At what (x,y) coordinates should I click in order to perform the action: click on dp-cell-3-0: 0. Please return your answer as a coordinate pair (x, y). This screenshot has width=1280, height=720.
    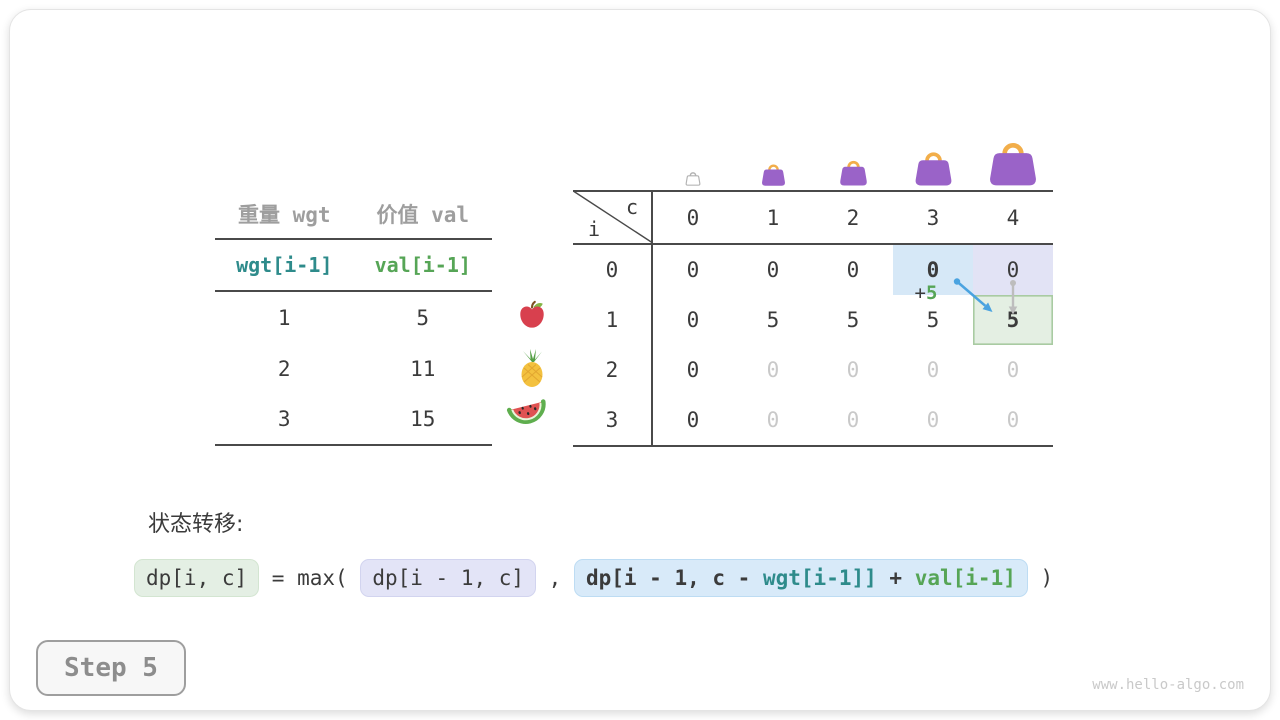
    Looking at the image, I should click on (693, 420).